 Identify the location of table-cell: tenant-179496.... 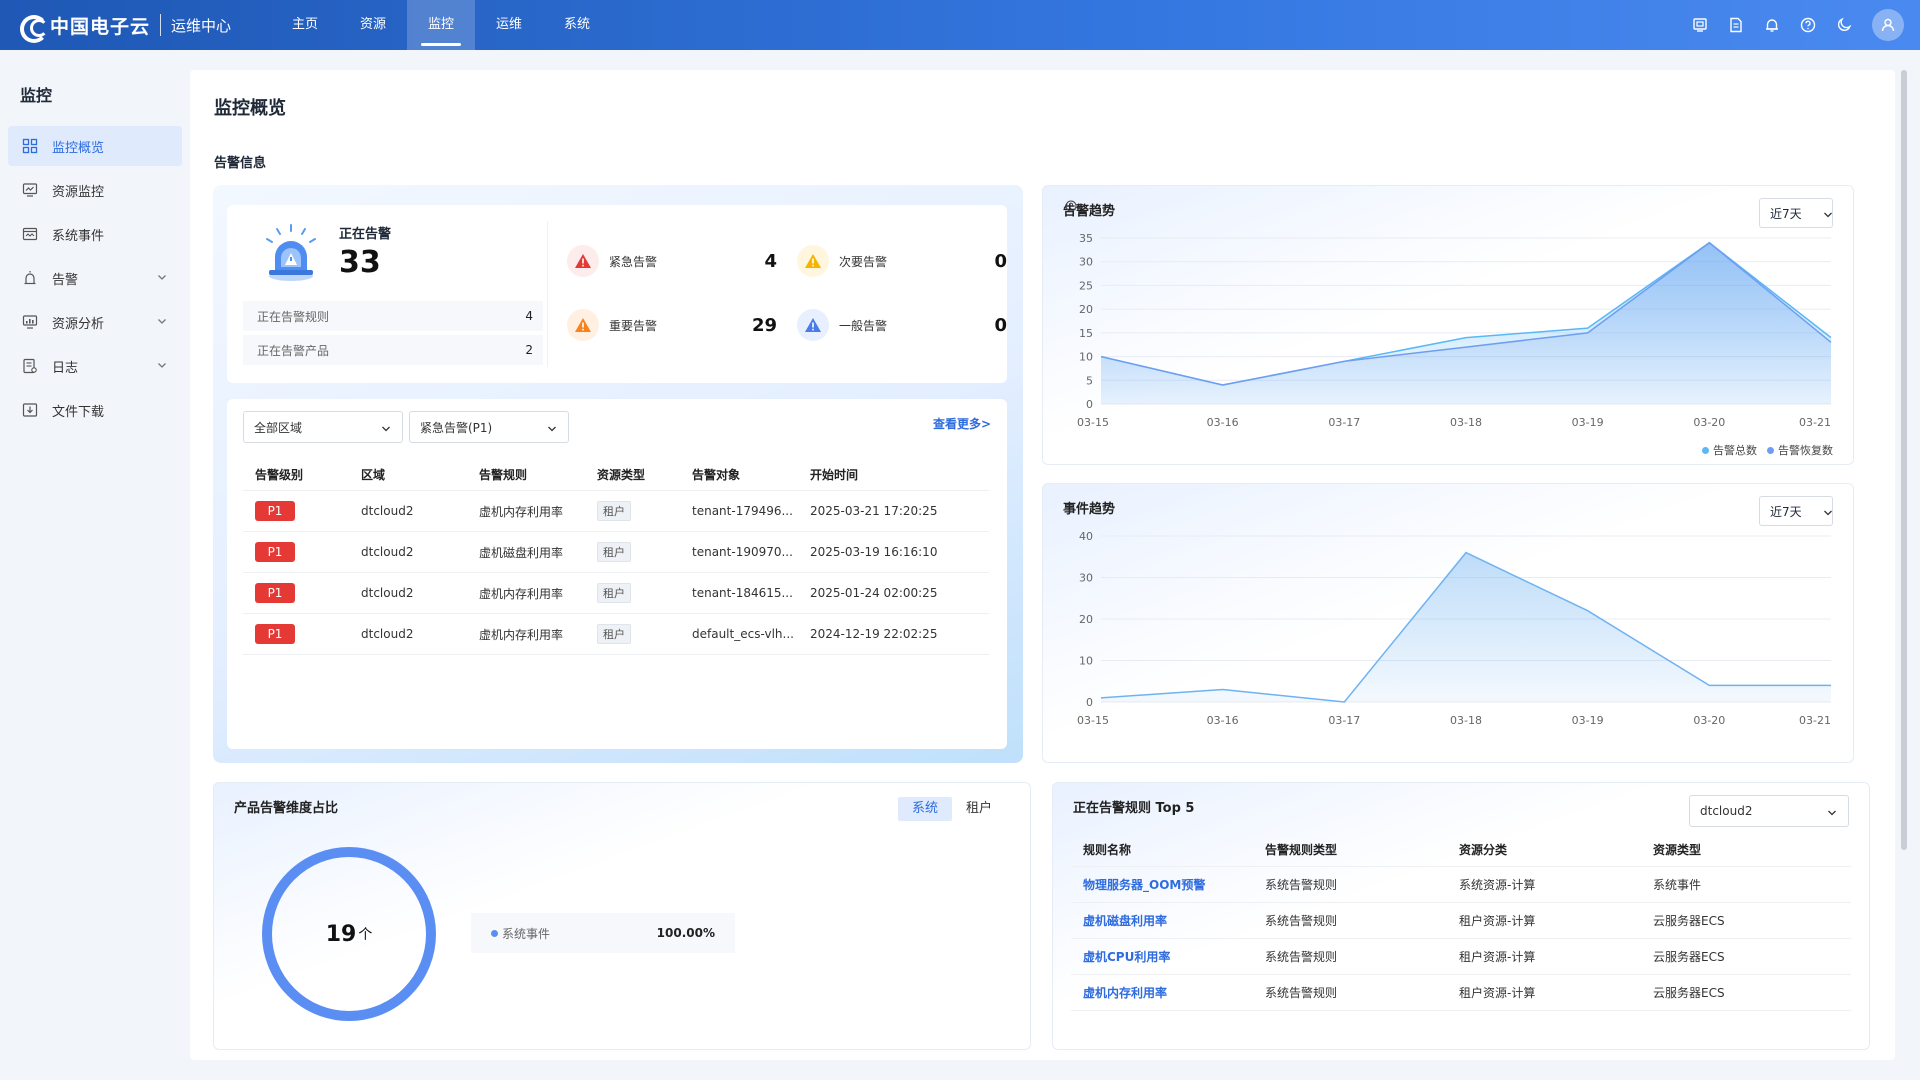
(742, 511).